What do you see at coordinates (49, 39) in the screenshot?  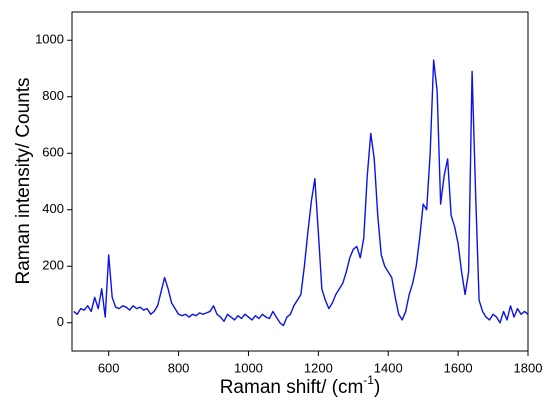 I see `y-tick-label: 1000` at bounding box center [49, 39].